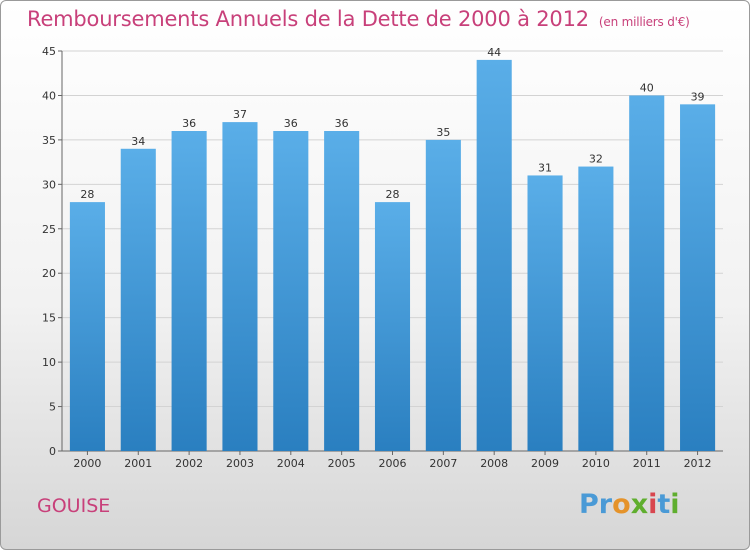 The width and height of the screenshot is (750, 550). What do you see at coordinates (49, 184) in the screenshot?
I see `y-tick-label: 30` at bounding box center [49, 184].